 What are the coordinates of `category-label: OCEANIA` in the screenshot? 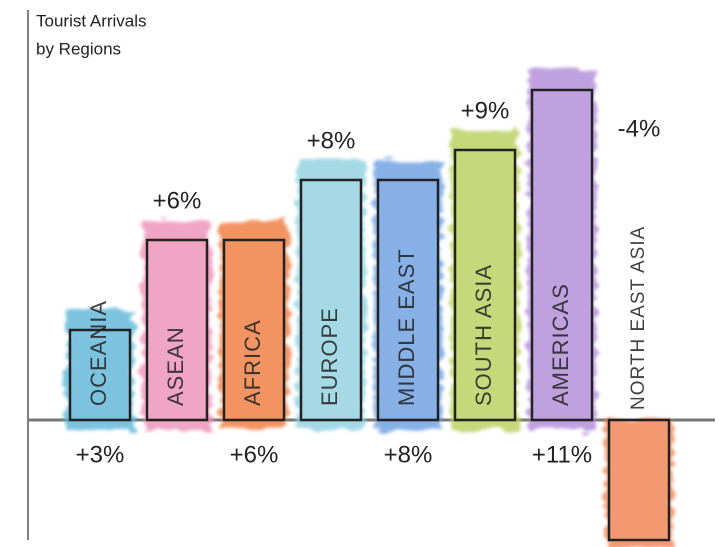 It's located at (98, 353).